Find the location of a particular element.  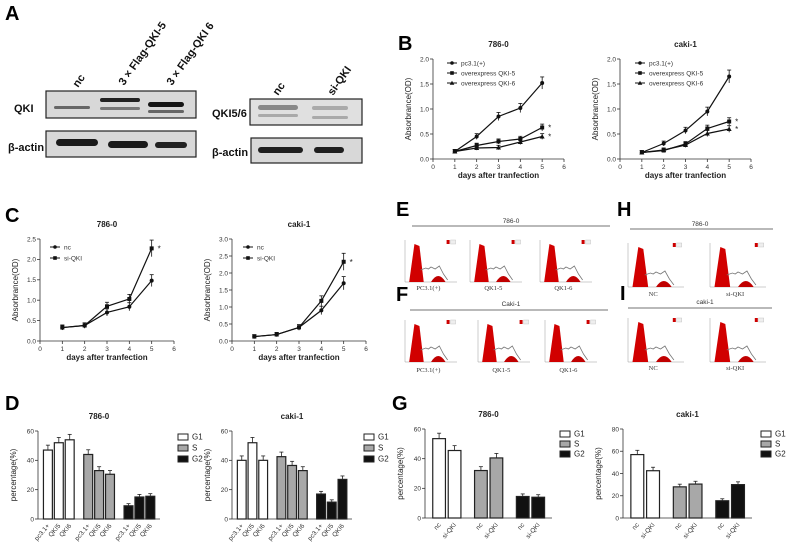

lane-label: 3 × Flag-QKI-5 is located at coordinates (143, 54).